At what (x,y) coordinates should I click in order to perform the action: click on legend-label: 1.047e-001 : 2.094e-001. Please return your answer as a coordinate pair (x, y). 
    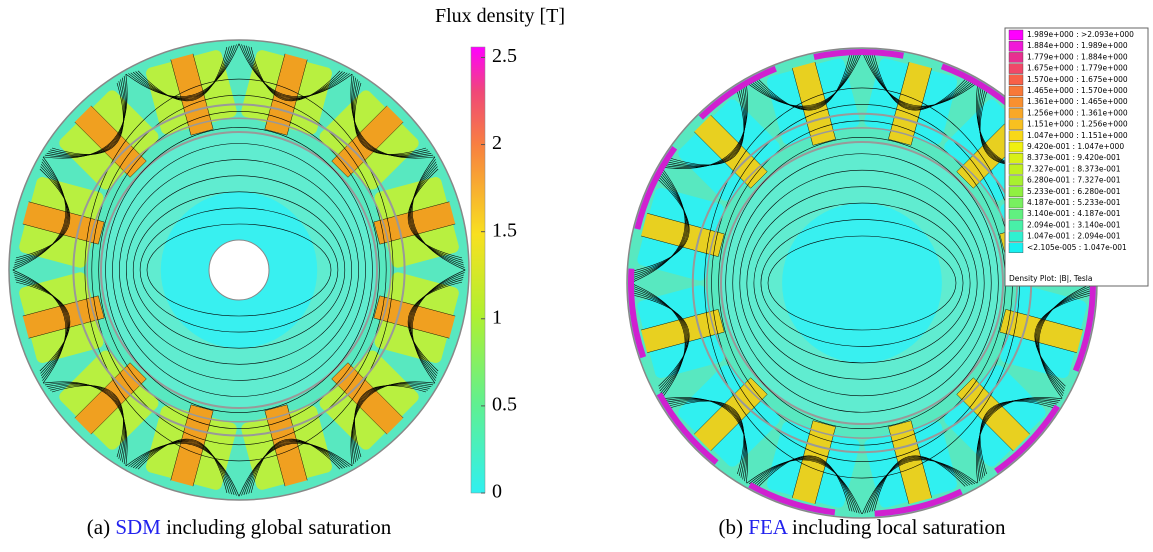
    Looking at the image, I should click on (1074, 236).